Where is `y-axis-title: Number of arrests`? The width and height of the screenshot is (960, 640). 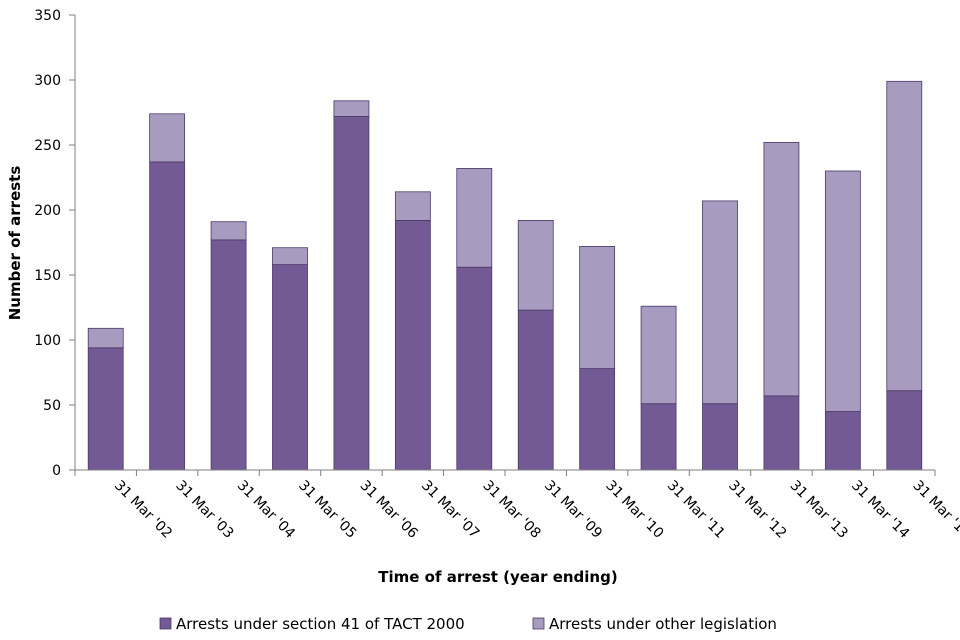 y-axis-title: Number of arrests is located at coordinates (15, 243).